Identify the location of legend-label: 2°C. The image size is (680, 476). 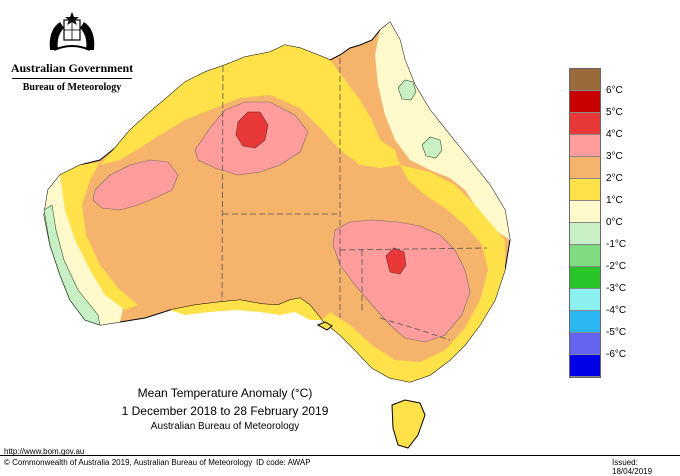
(614, 178).